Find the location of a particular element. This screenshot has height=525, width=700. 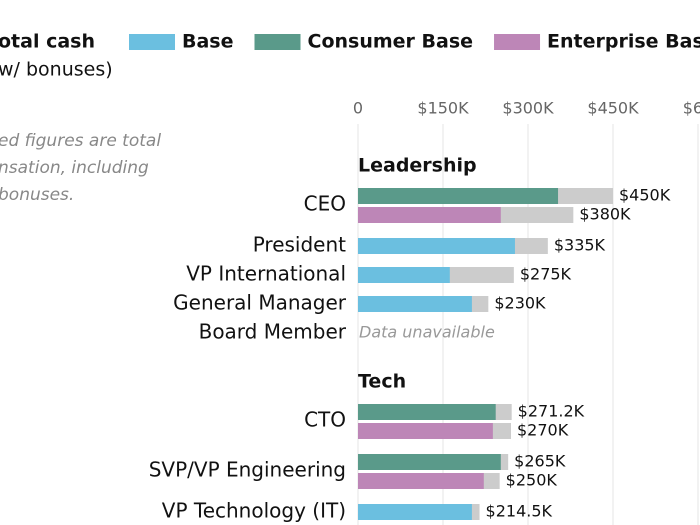

row-label: General Manager is located at coordinates (260, 303).